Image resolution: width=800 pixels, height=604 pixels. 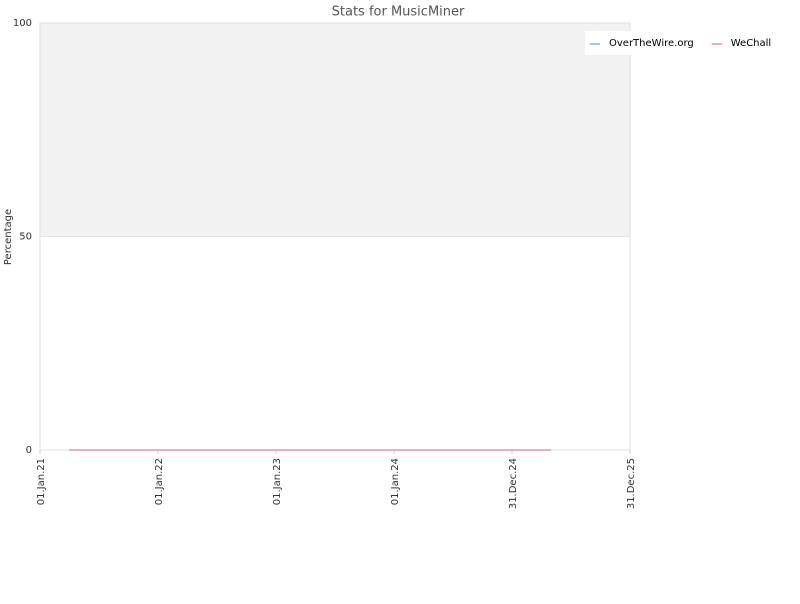 I want to click on y-tick-label: 100, so click(x=22, y=23).